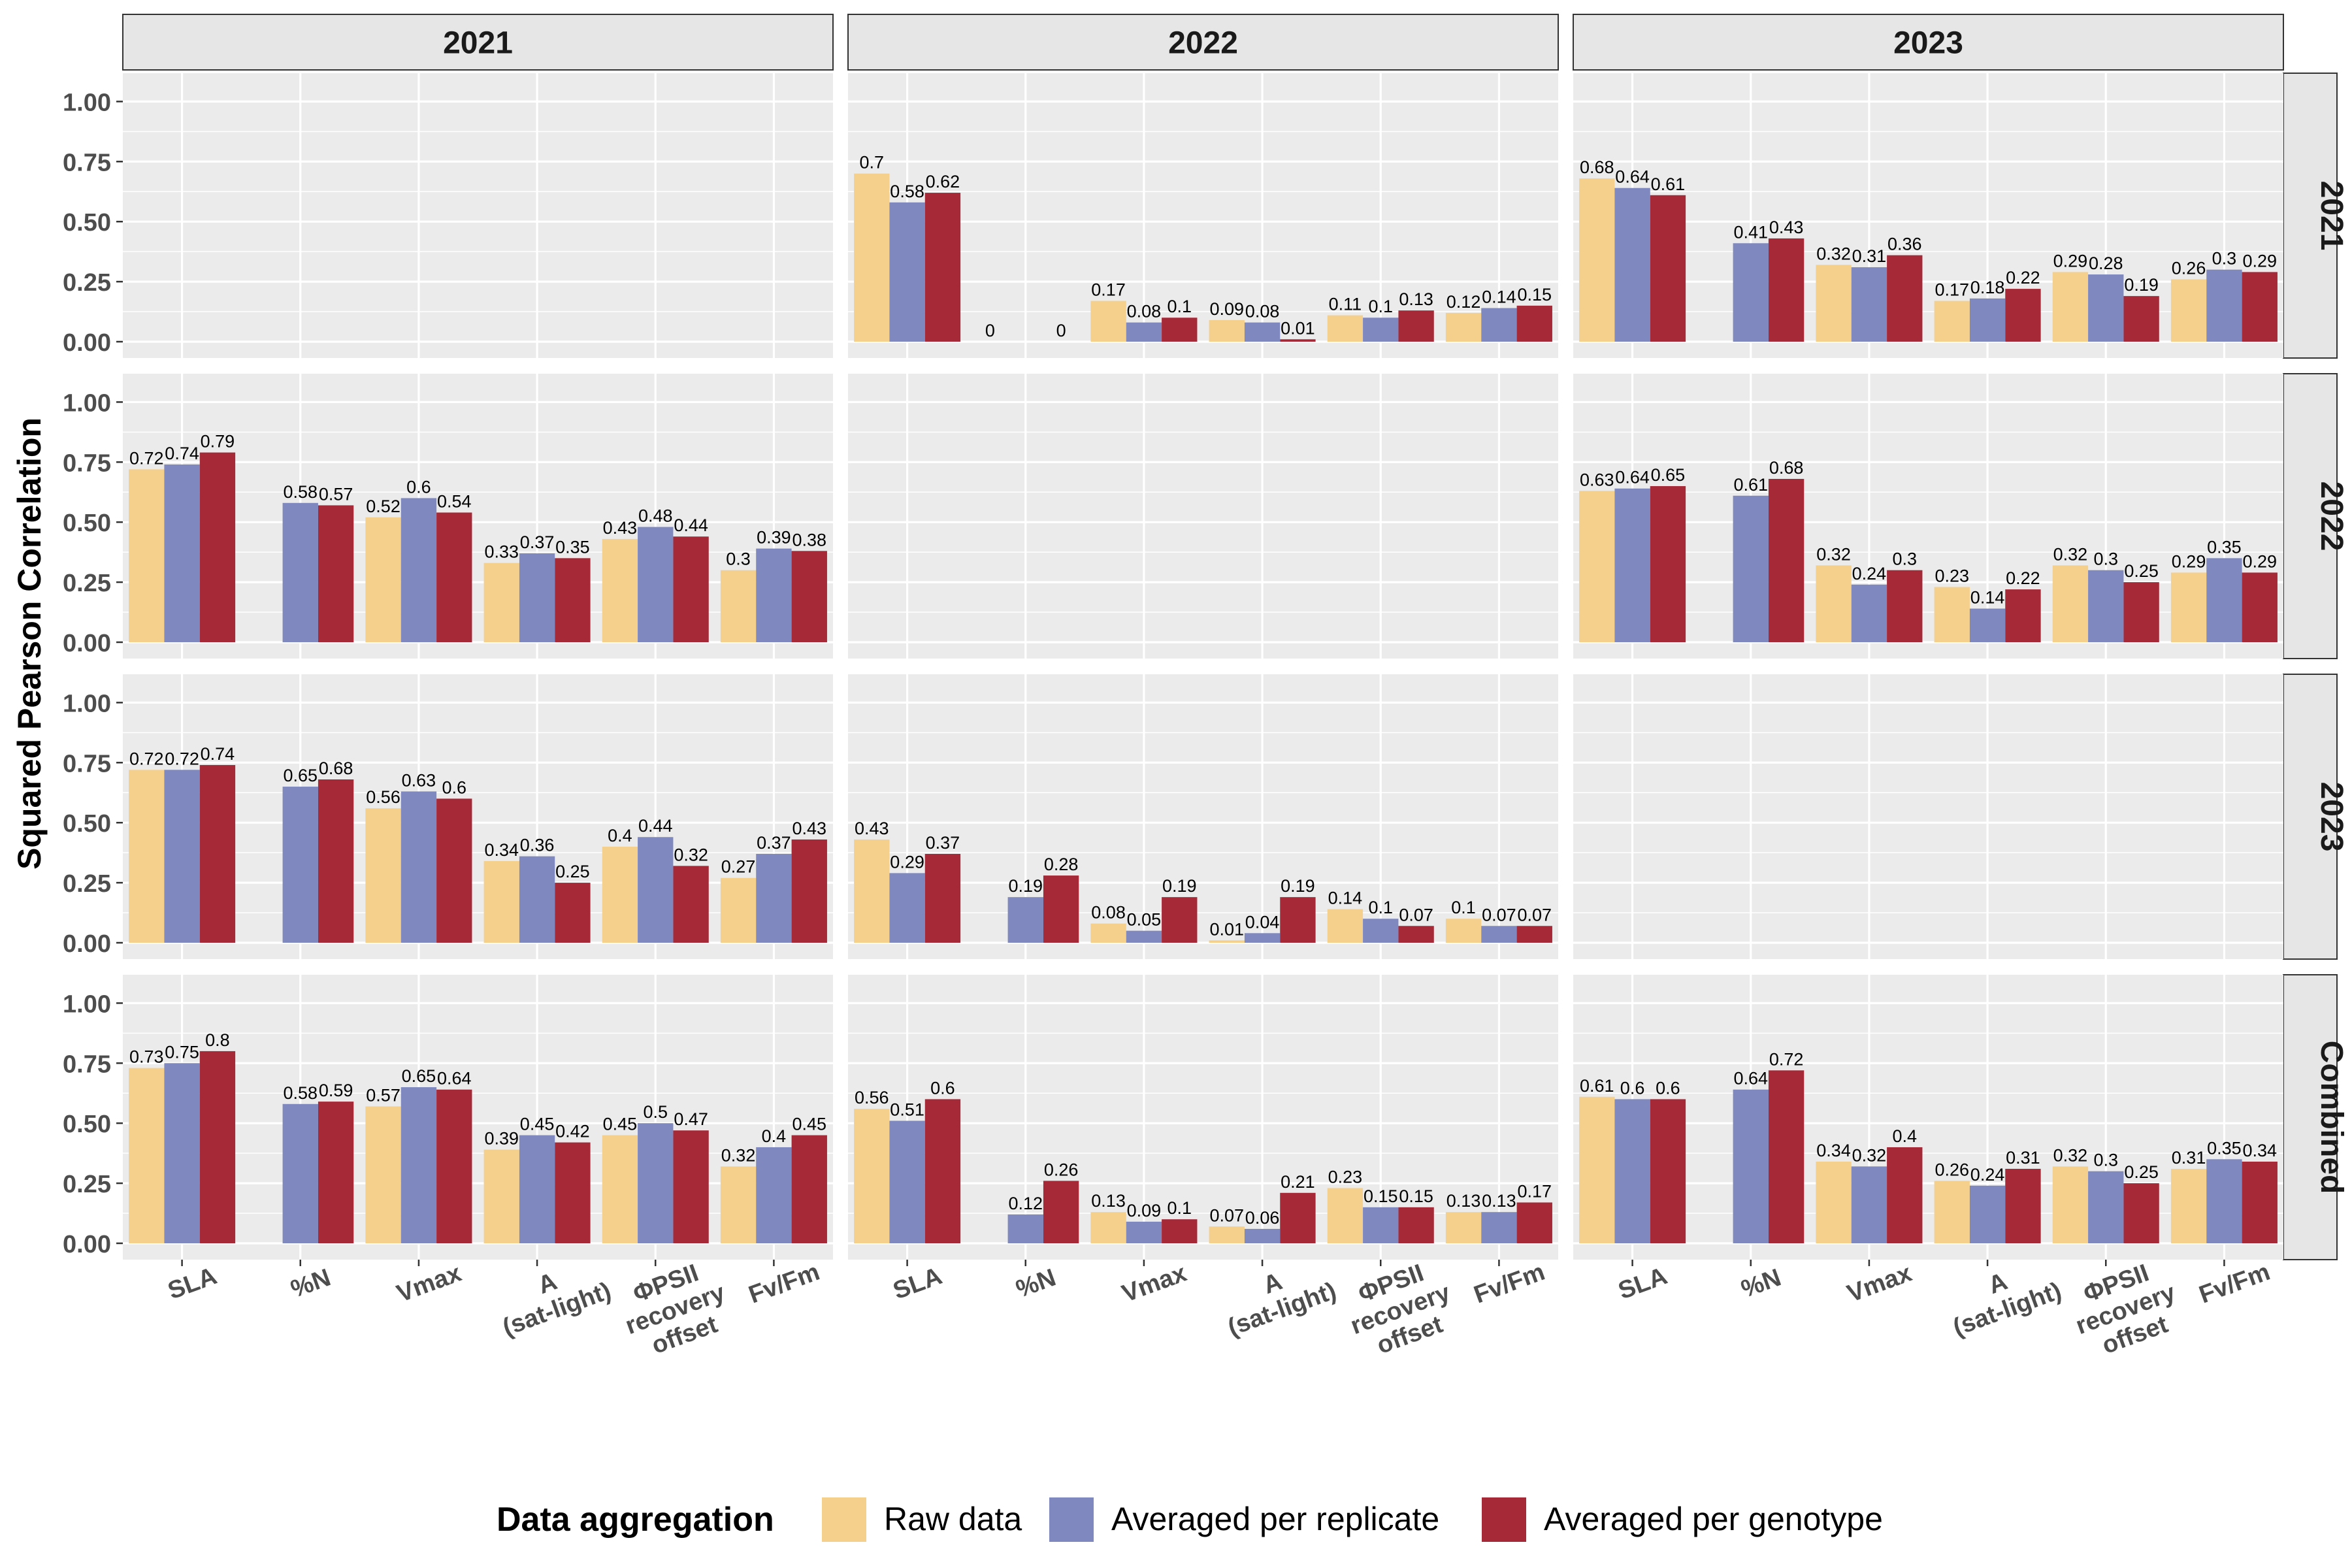  I want to click on bar-value-label: 0.08, so click(1108, 913).